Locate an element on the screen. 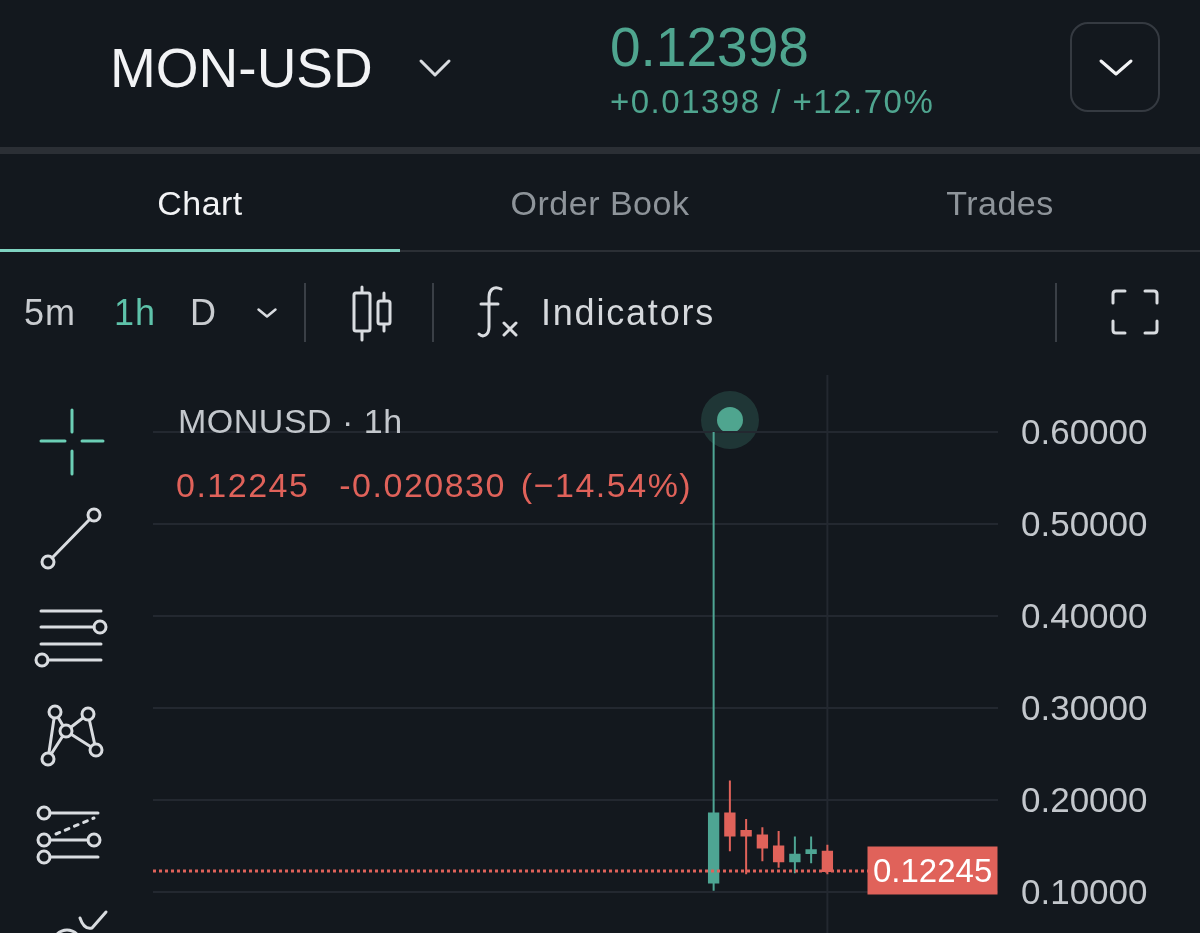 This screenshot has height=933, width=1200. text: Indicators is located at coordinates (628, 312).